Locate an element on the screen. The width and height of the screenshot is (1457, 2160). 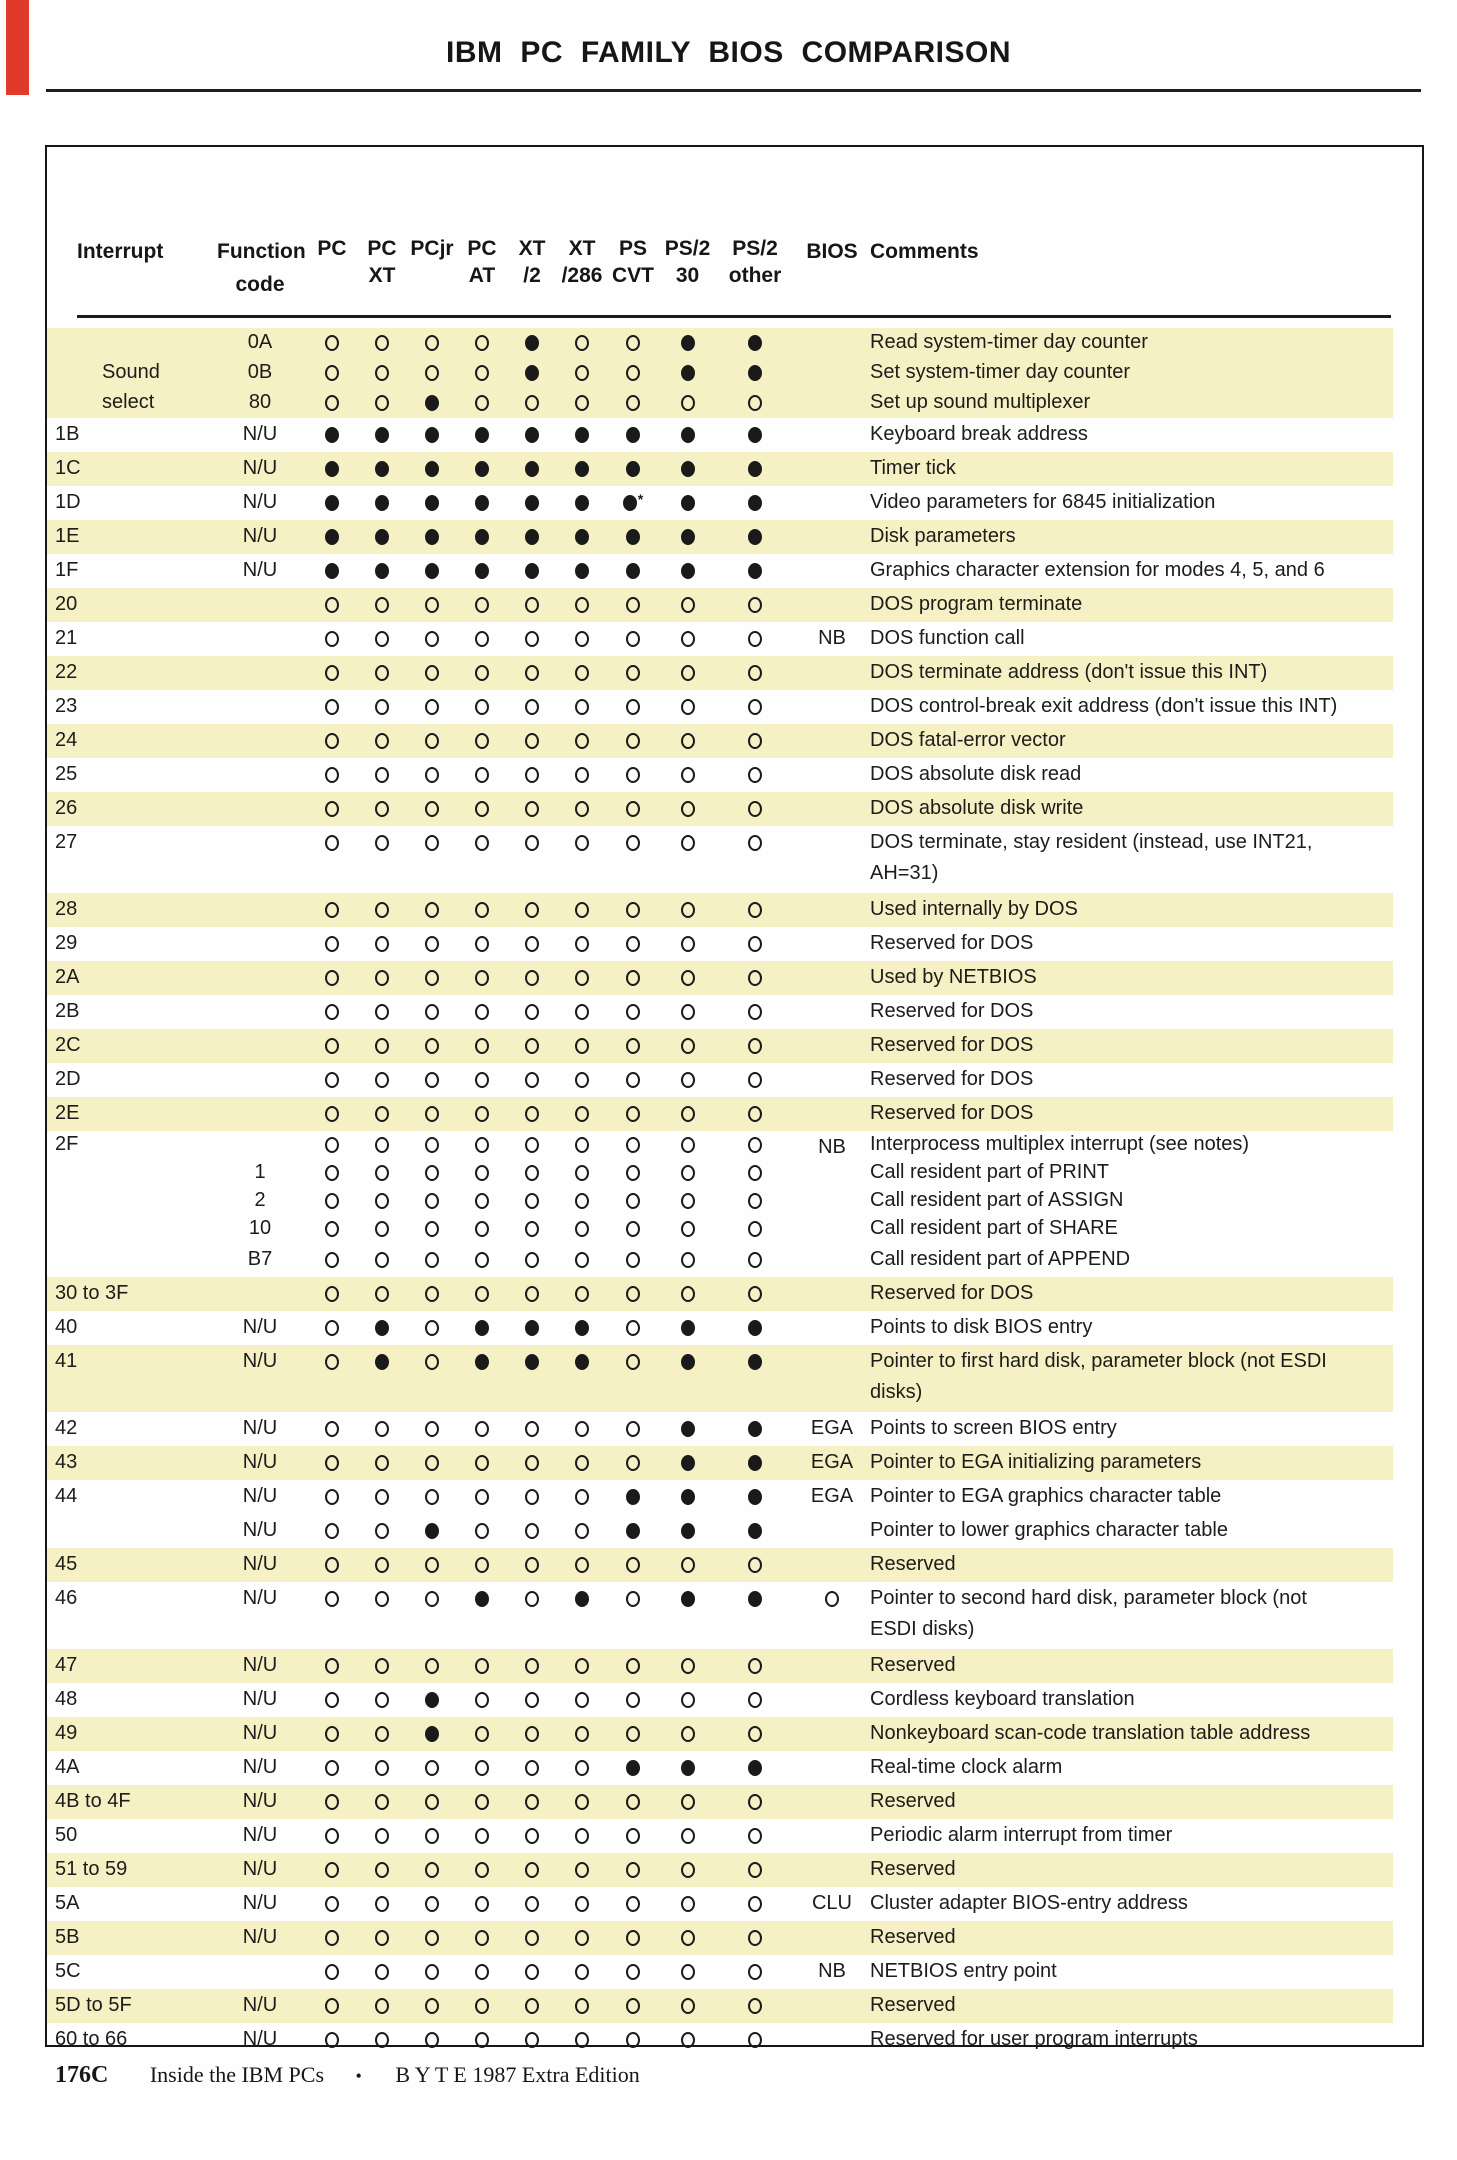
header-machine-pc: PC is located at coordinates (332, 268).